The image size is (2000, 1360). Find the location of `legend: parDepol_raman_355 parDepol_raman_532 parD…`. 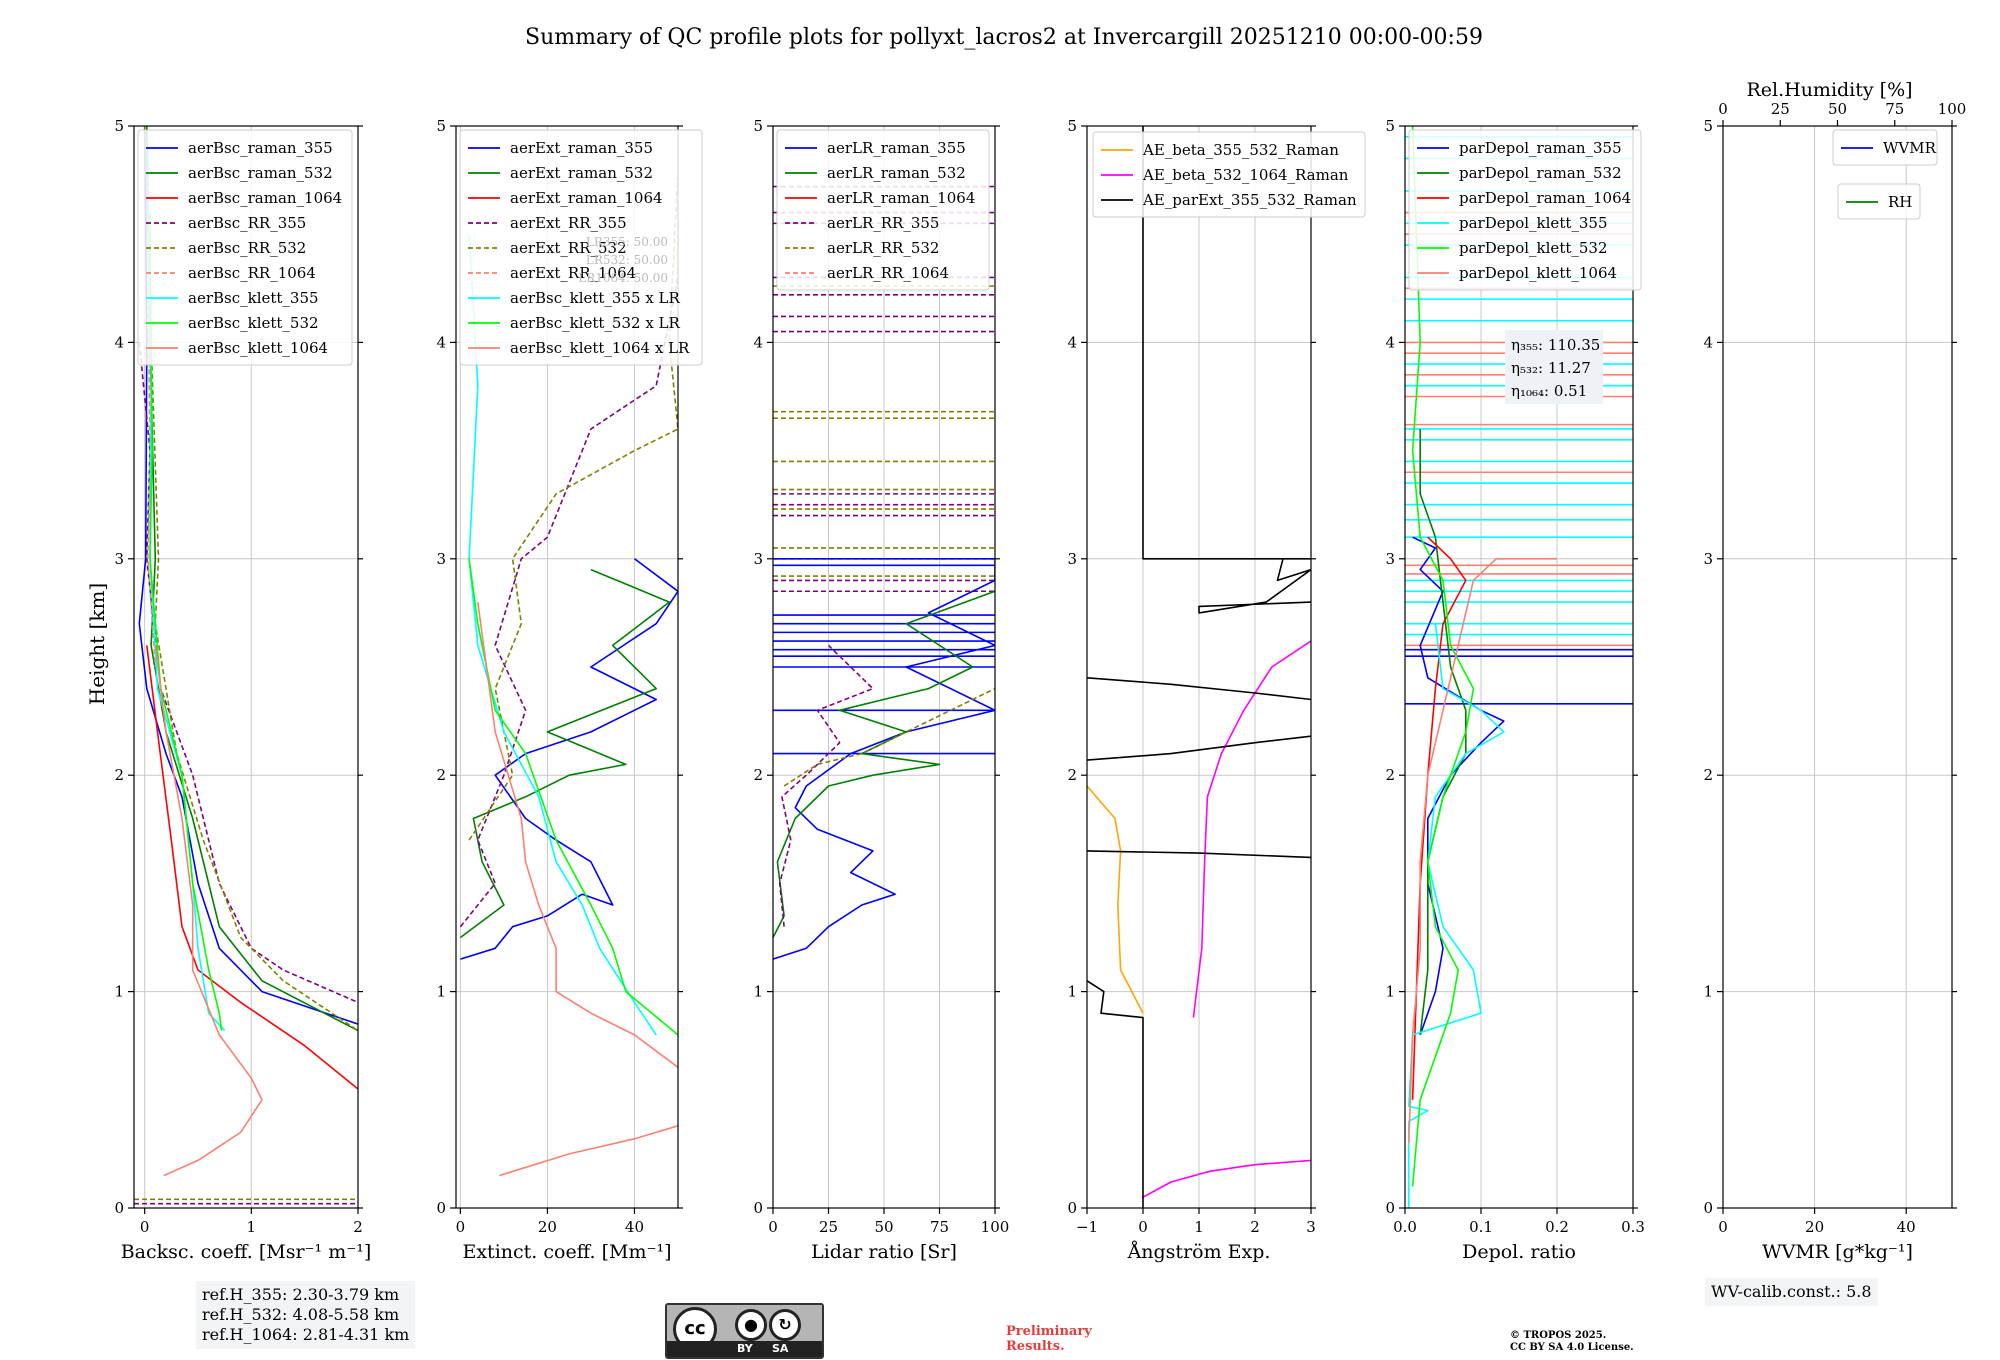

legend: parDepol_raman_355 parDepol_raman_532 parD… is located at coordinates (1525, 210).